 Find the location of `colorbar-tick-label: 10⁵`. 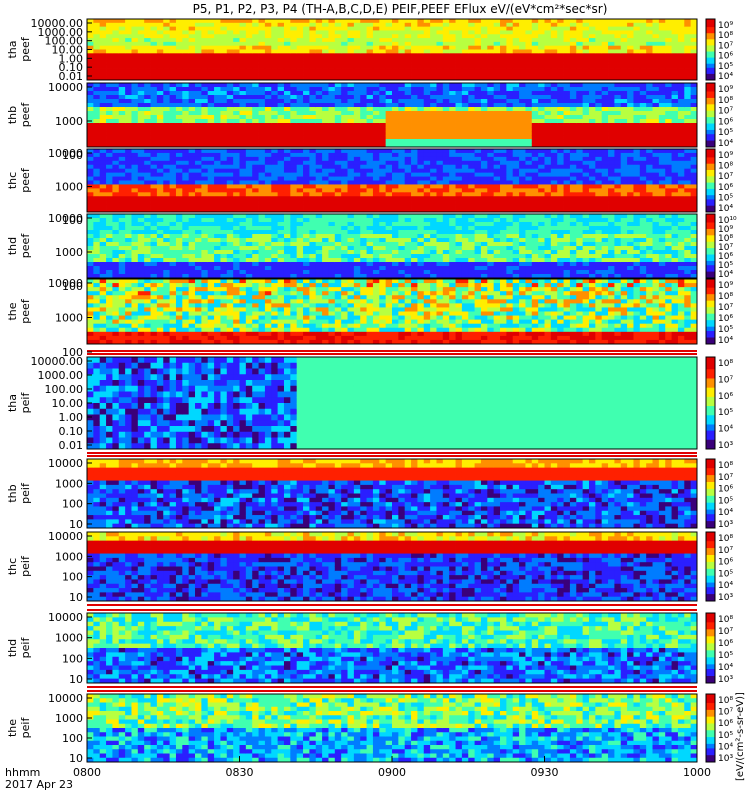

colorbar-tick-label: 10⁵ is located at coordinates (725, 133).